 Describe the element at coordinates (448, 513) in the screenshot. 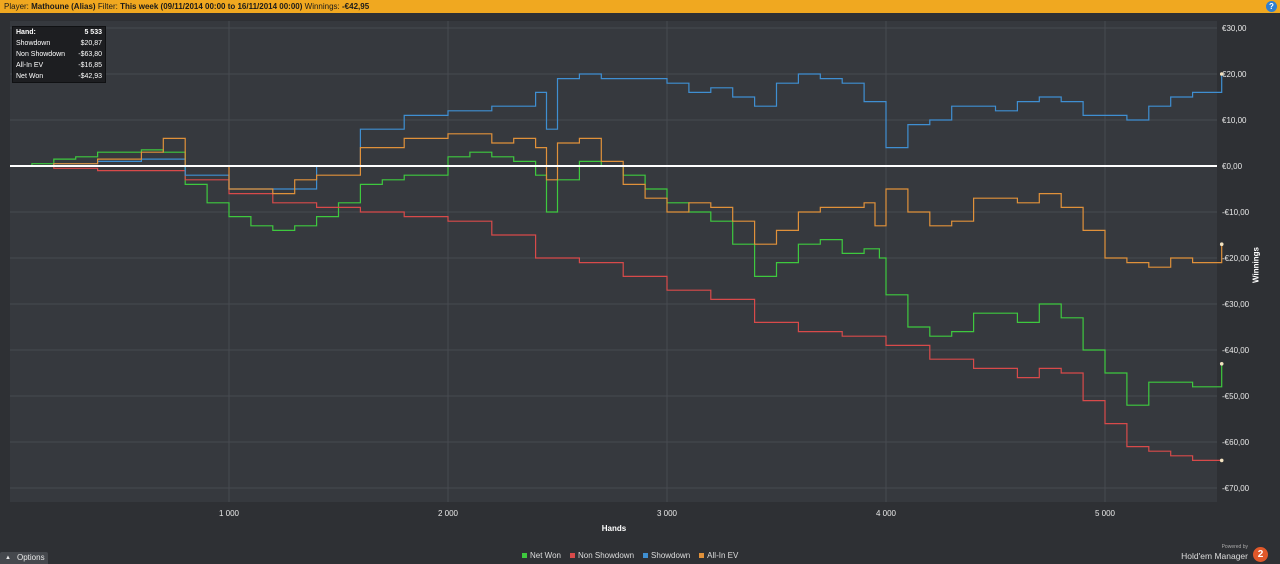

I see `x-tick-label: 2 000` at that location.